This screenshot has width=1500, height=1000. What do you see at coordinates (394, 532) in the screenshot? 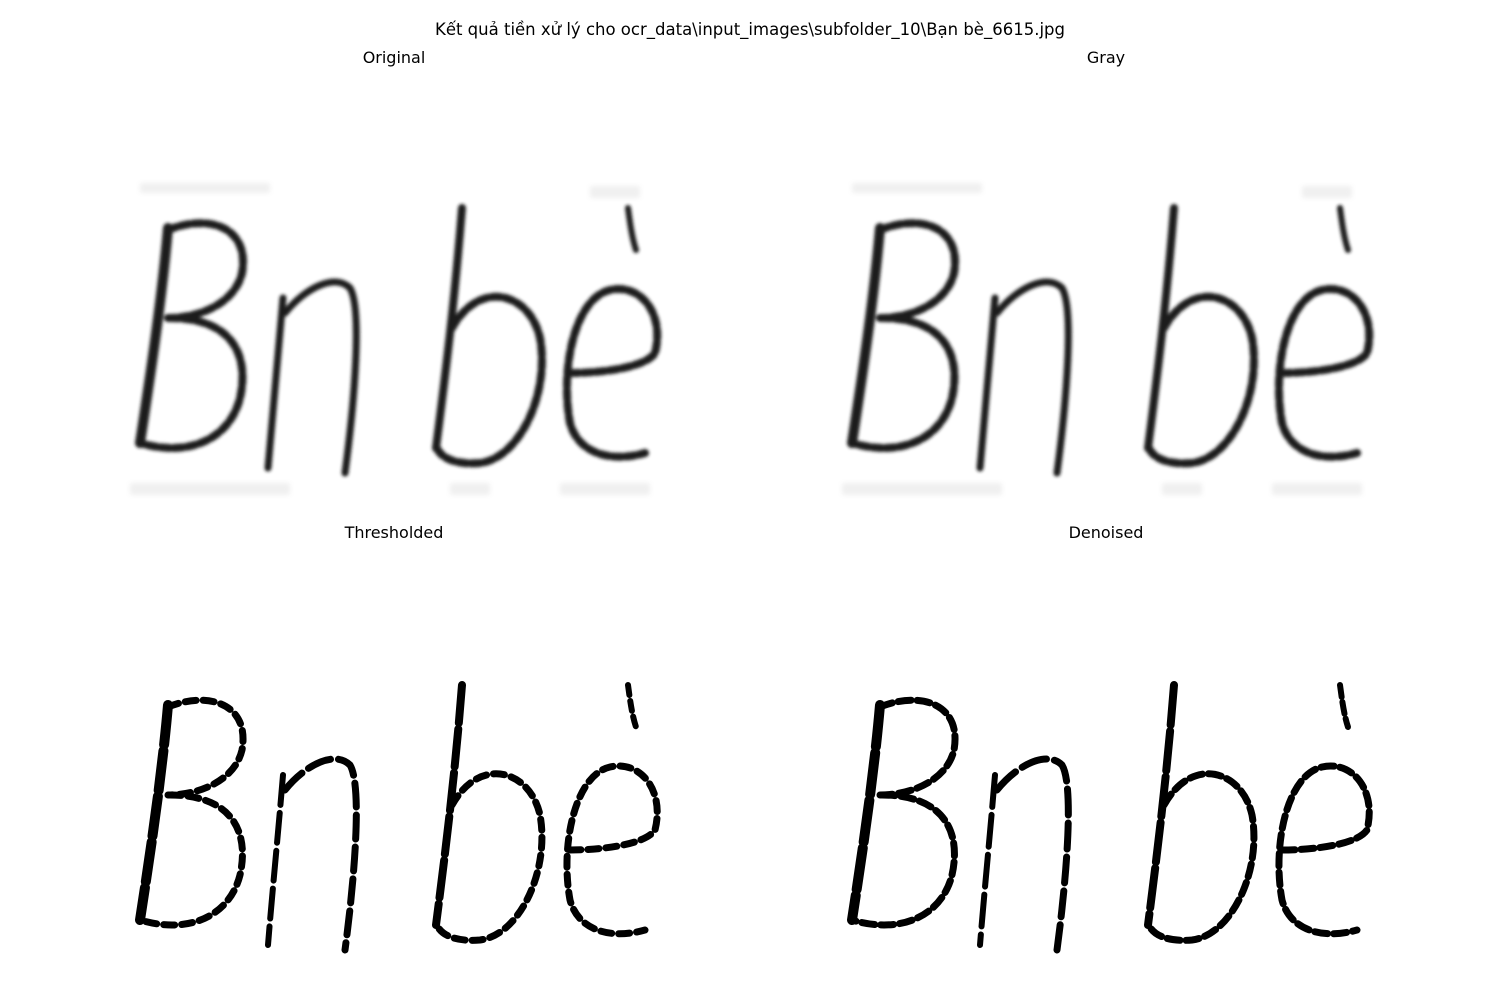
I see `panel-title-thresholded: Thresholded` at bounding box center [394, 532].